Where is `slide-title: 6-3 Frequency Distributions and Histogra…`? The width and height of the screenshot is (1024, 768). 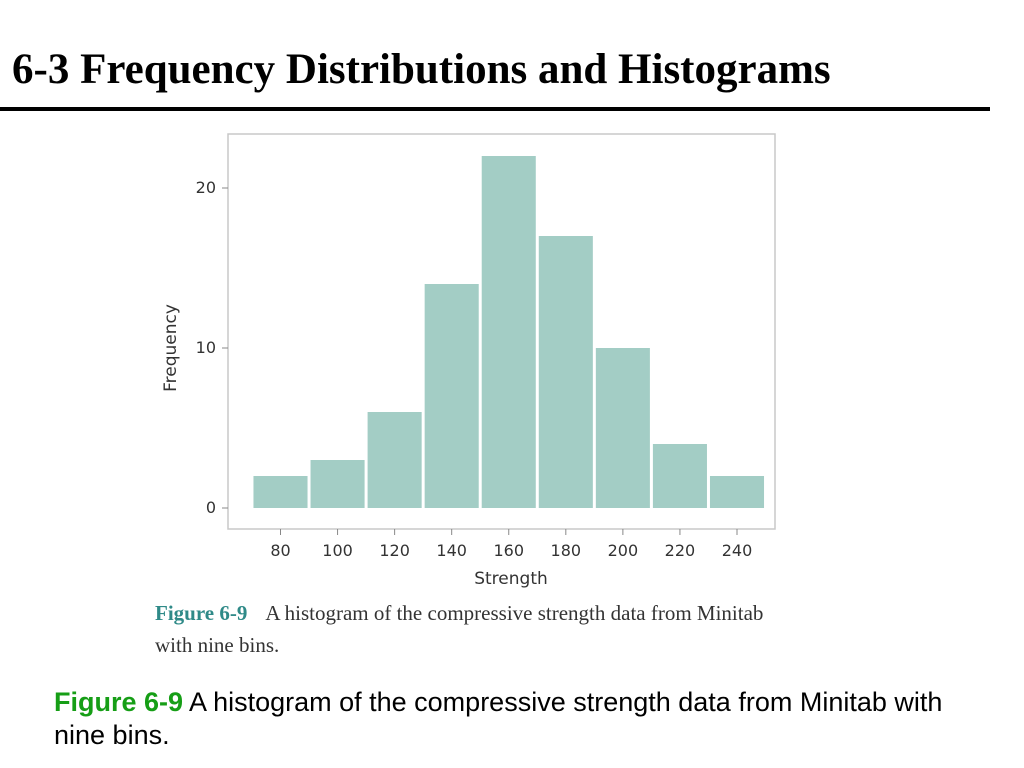 slide-title: 6-3 Frequency Distributions and Histogra… is located at coordinates (421, 69).